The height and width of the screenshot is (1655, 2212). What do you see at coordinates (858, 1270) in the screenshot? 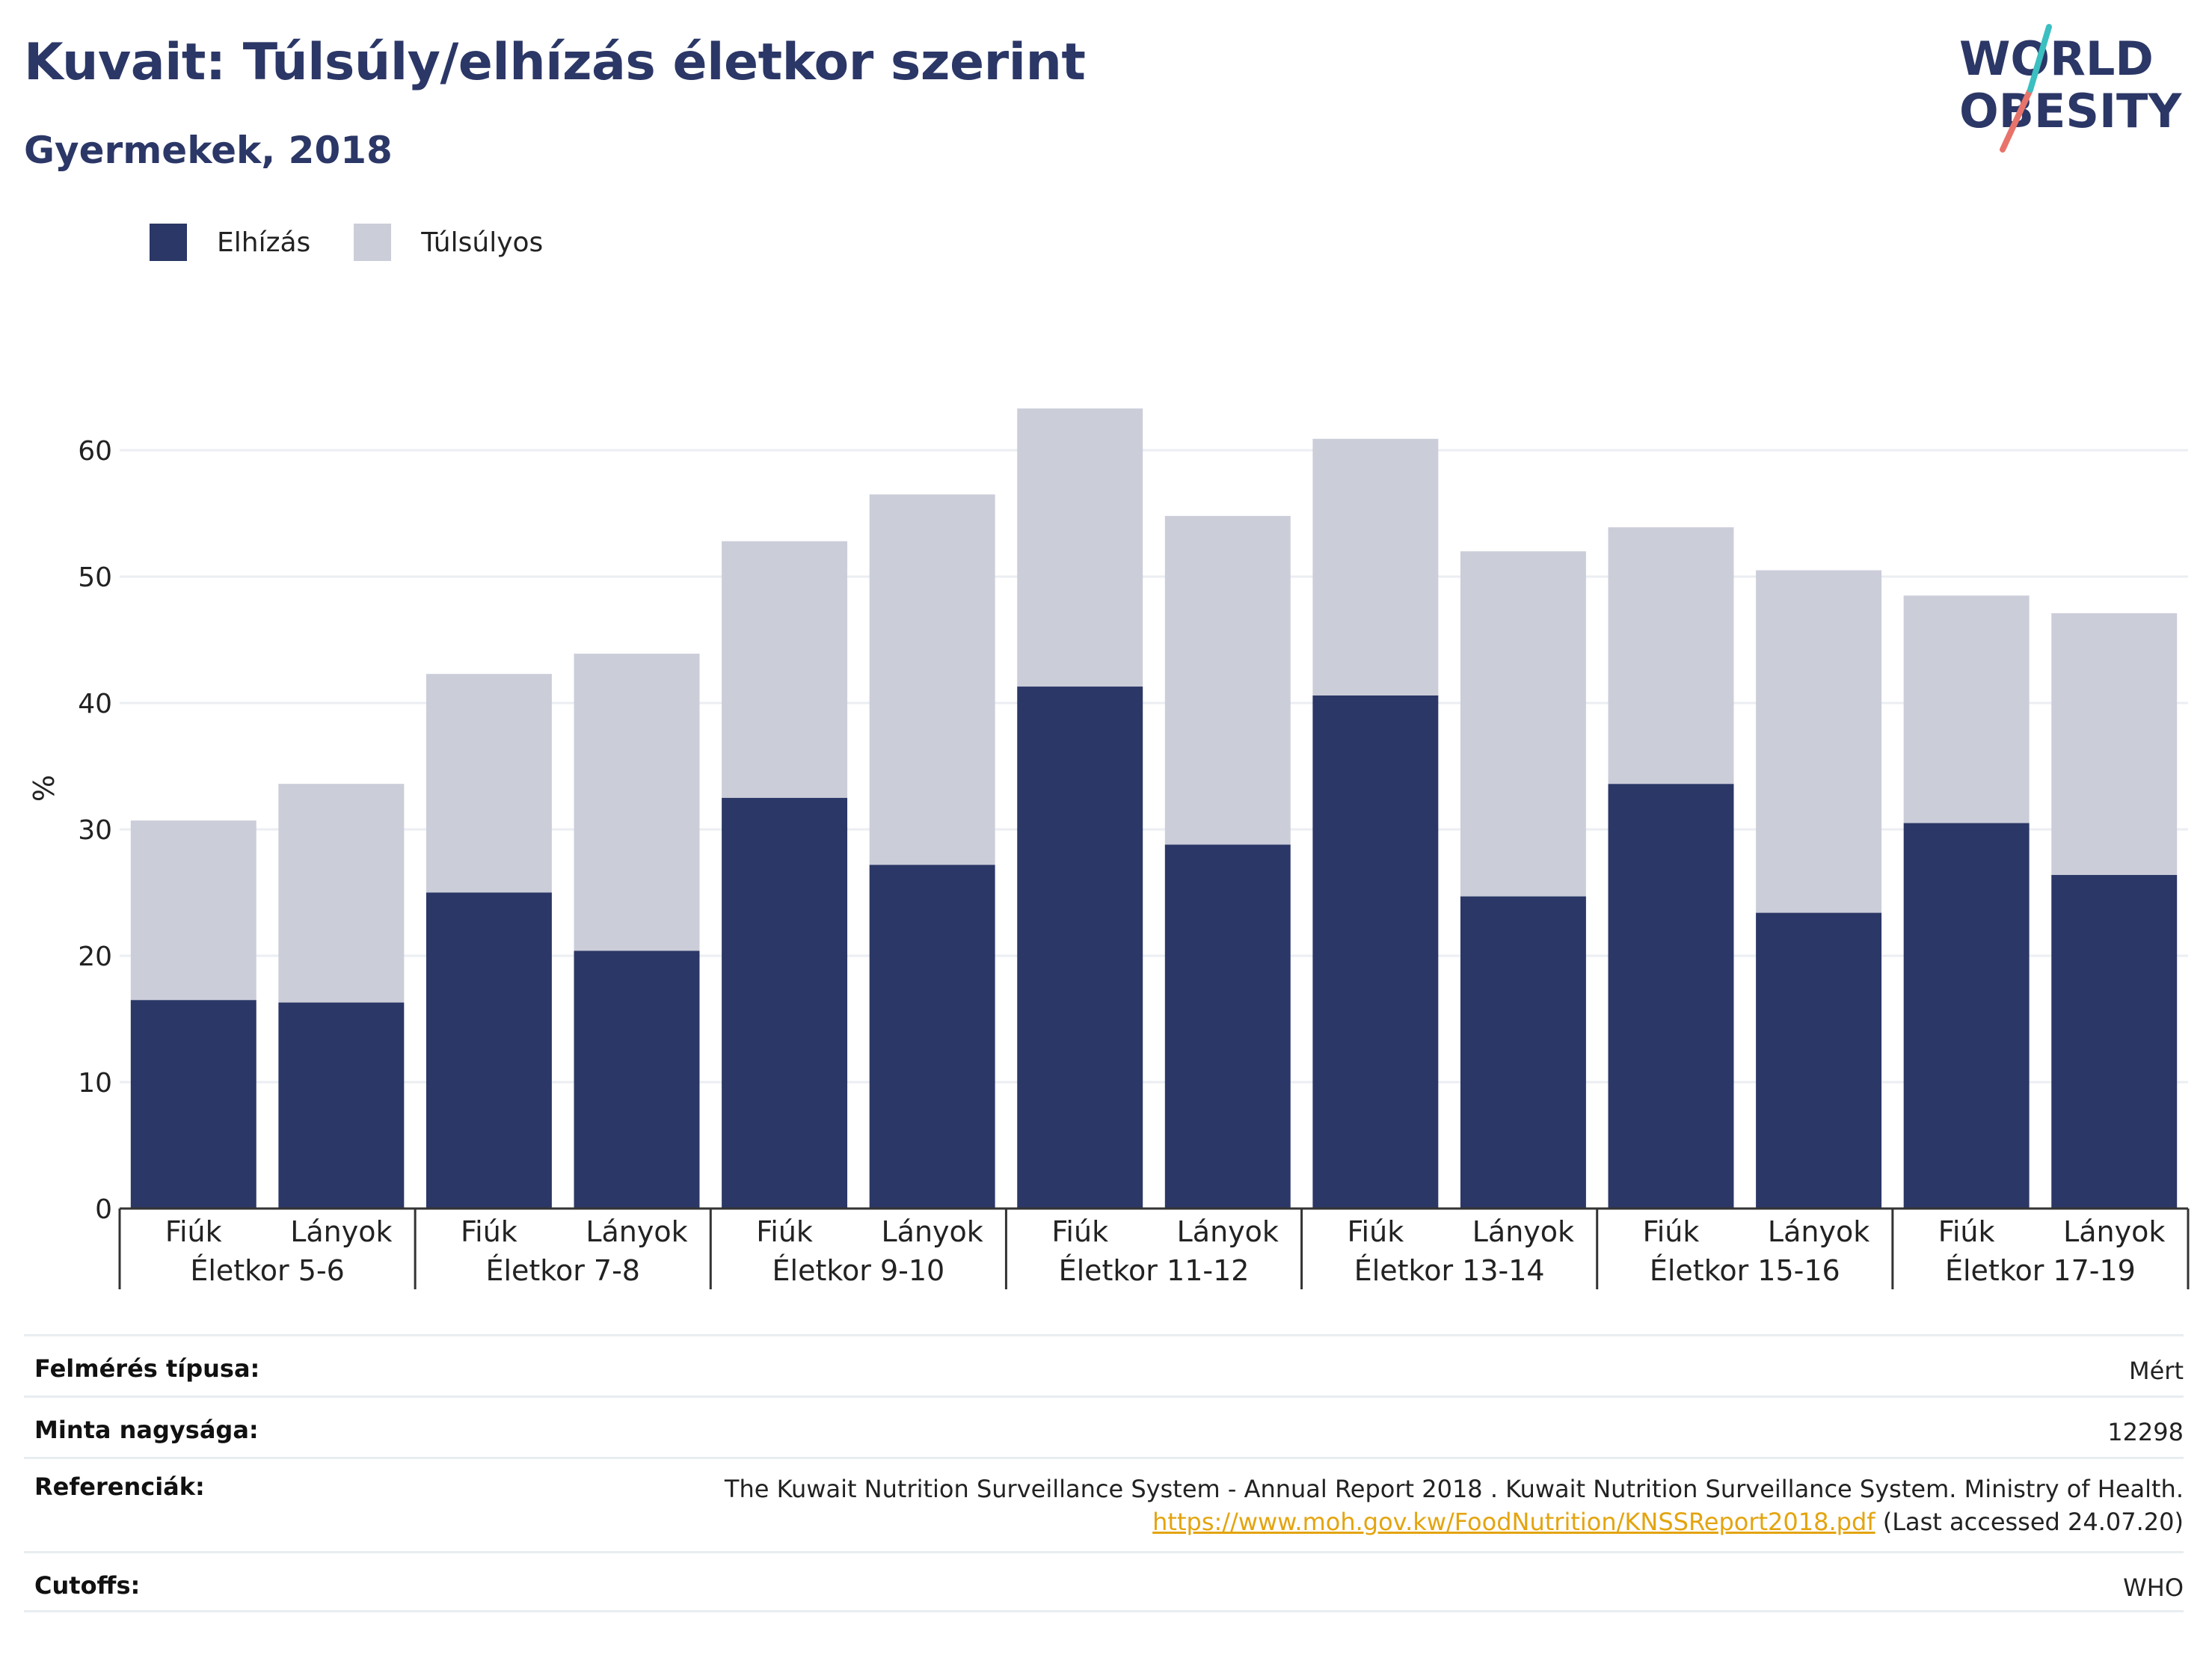
I see `x-group-label: Életkor 9-10` at bounding box center [858, 1270].